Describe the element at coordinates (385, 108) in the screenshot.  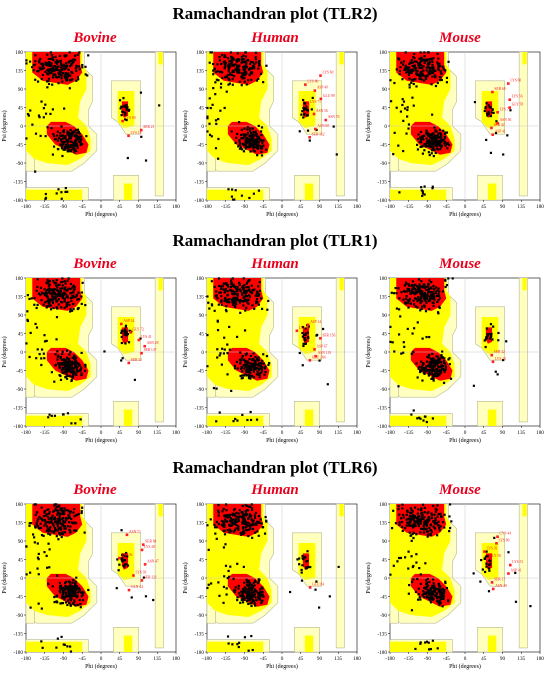
I see `y-tick-label: 45` at that location.